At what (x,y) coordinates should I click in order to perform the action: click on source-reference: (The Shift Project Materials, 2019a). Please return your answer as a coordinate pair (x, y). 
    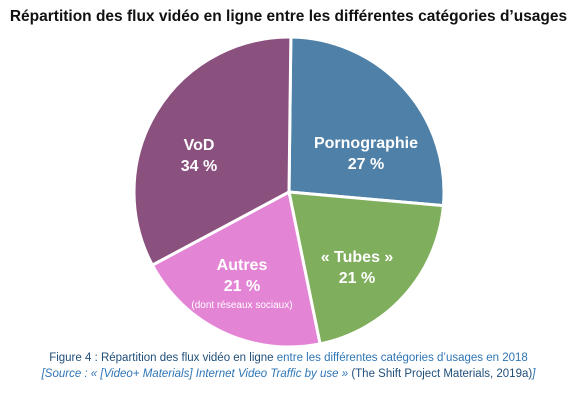
    Looking at the image, I should click on (442, 374).